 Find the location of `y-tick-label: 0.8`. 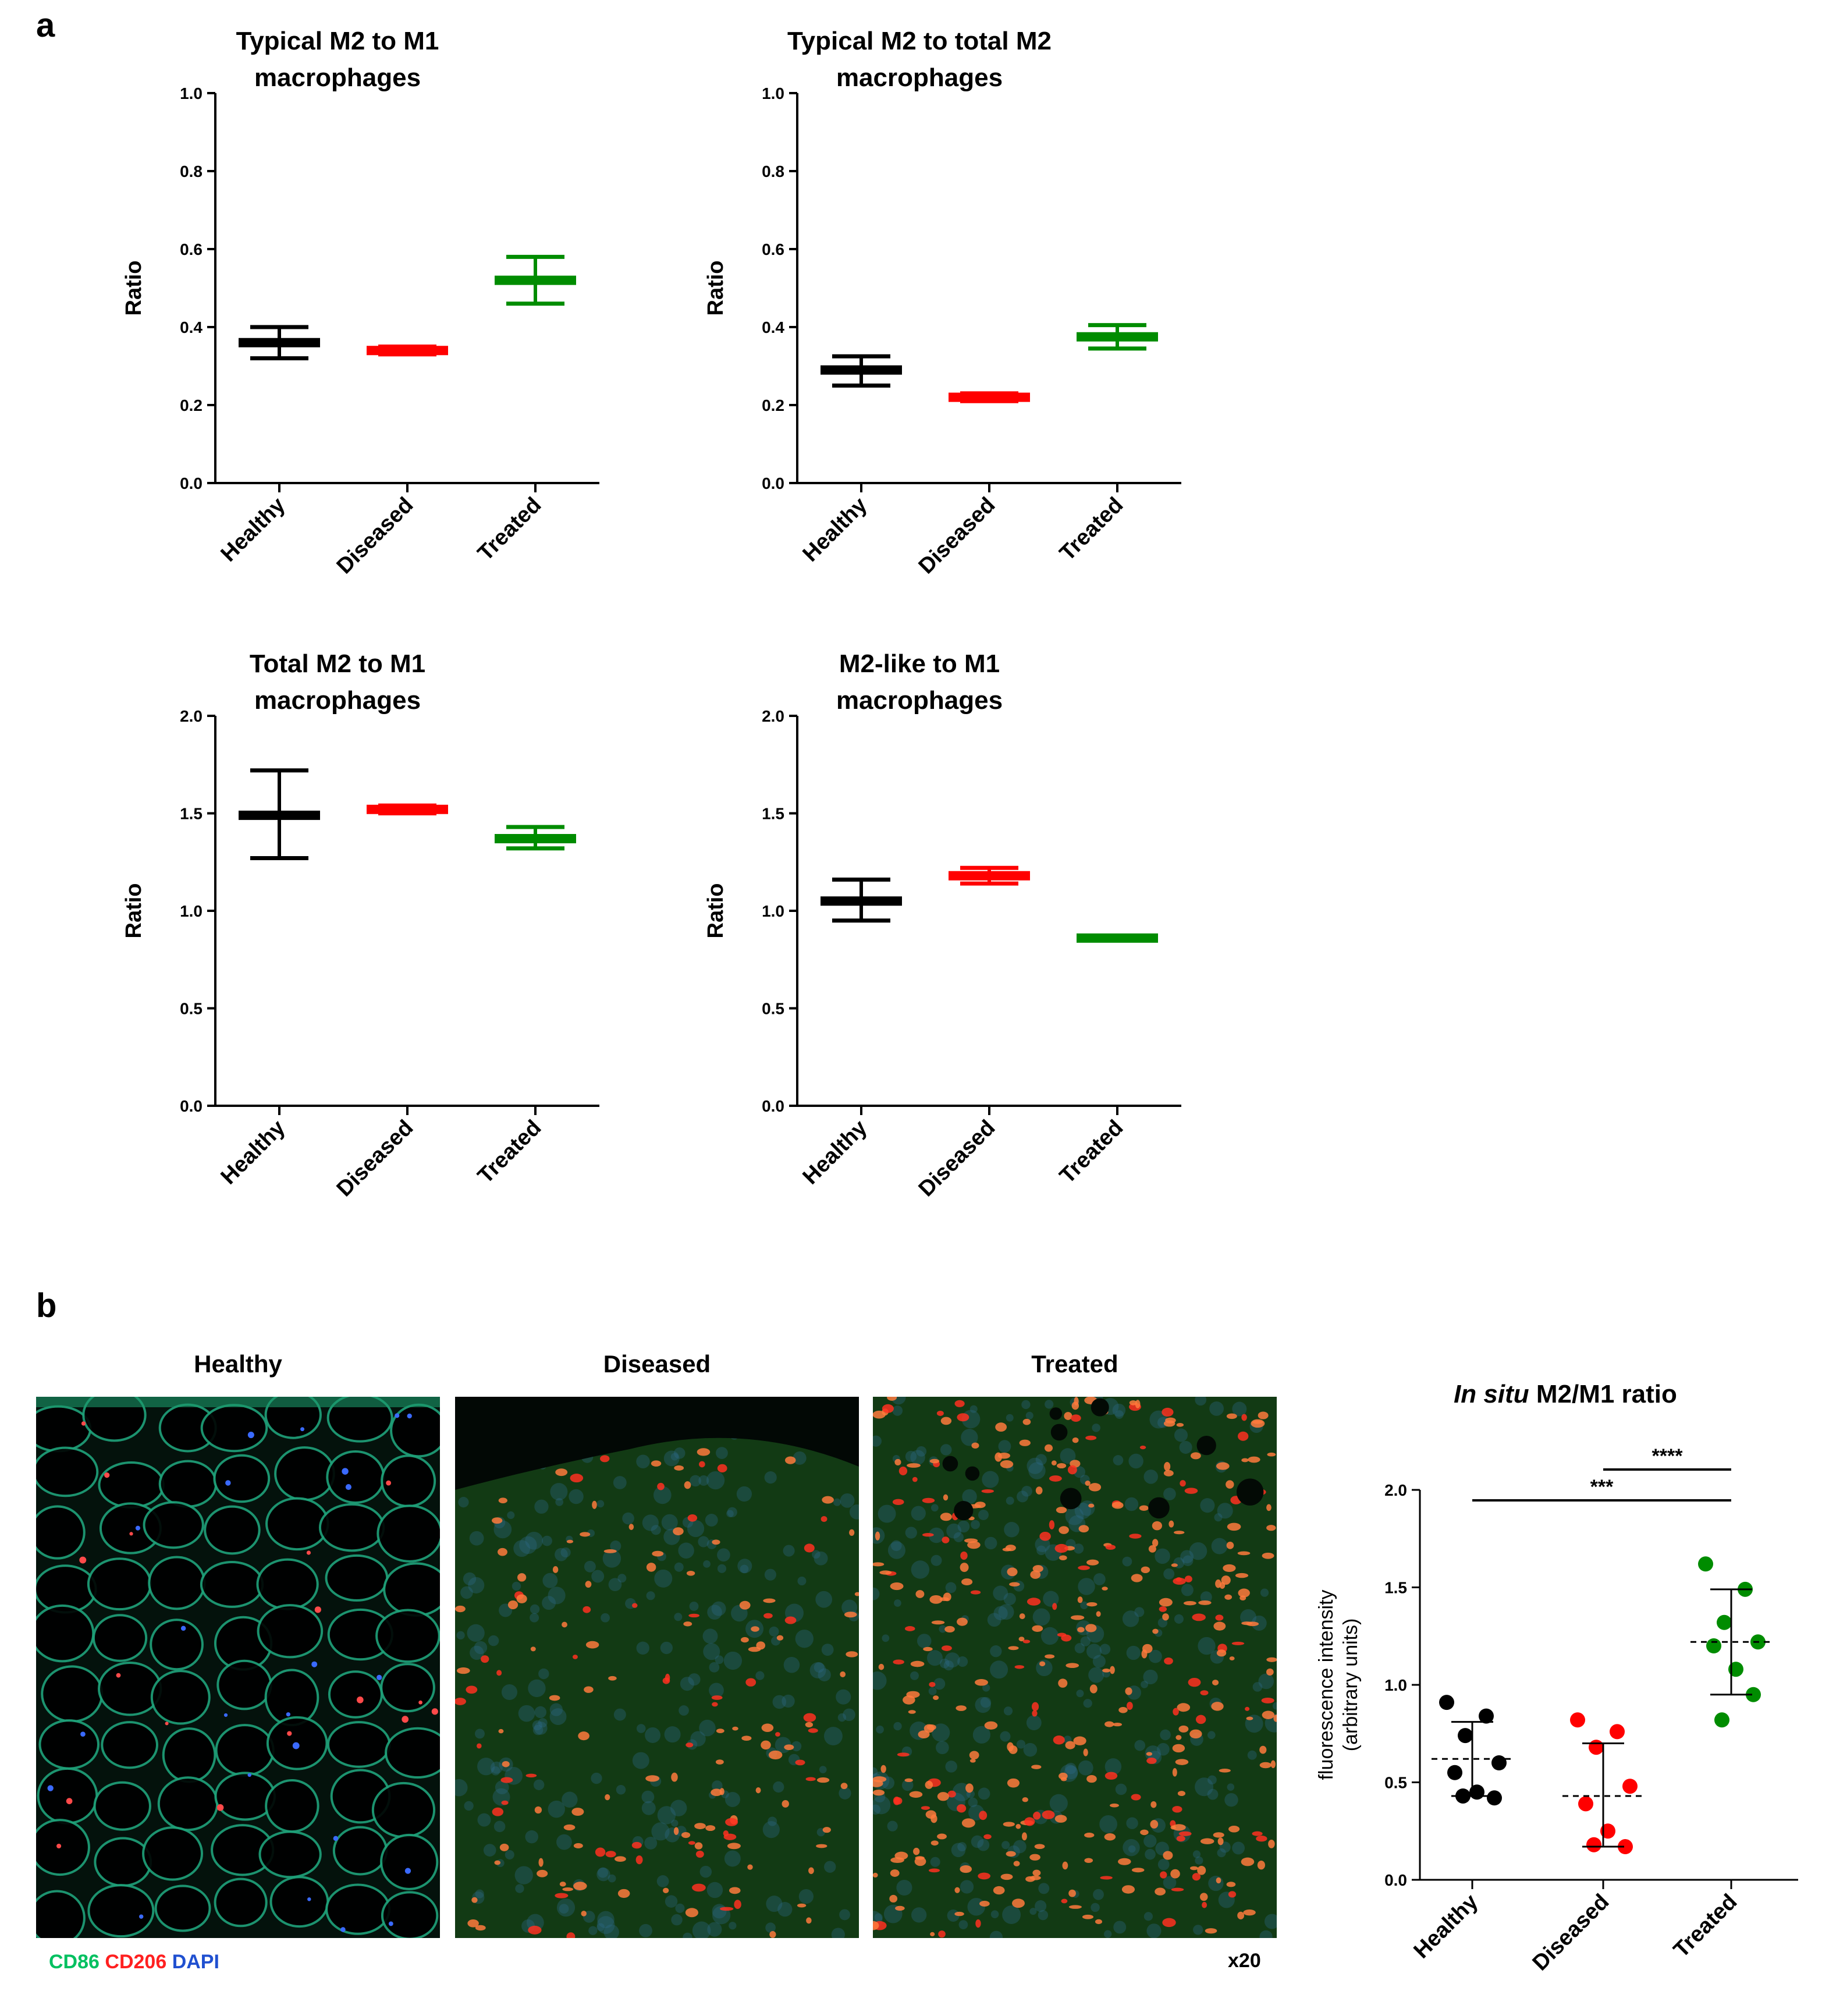

y-tick-label: 0.8 is located at coordinates (773, 171).